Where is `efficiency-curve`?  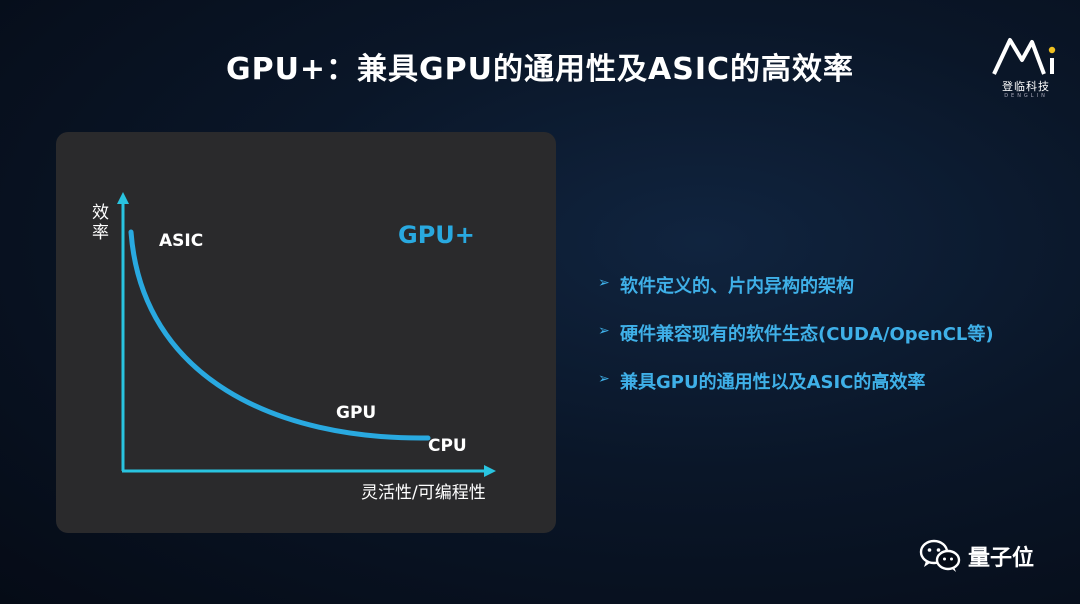
efficiency-curve is located at coordinates (279, 335).